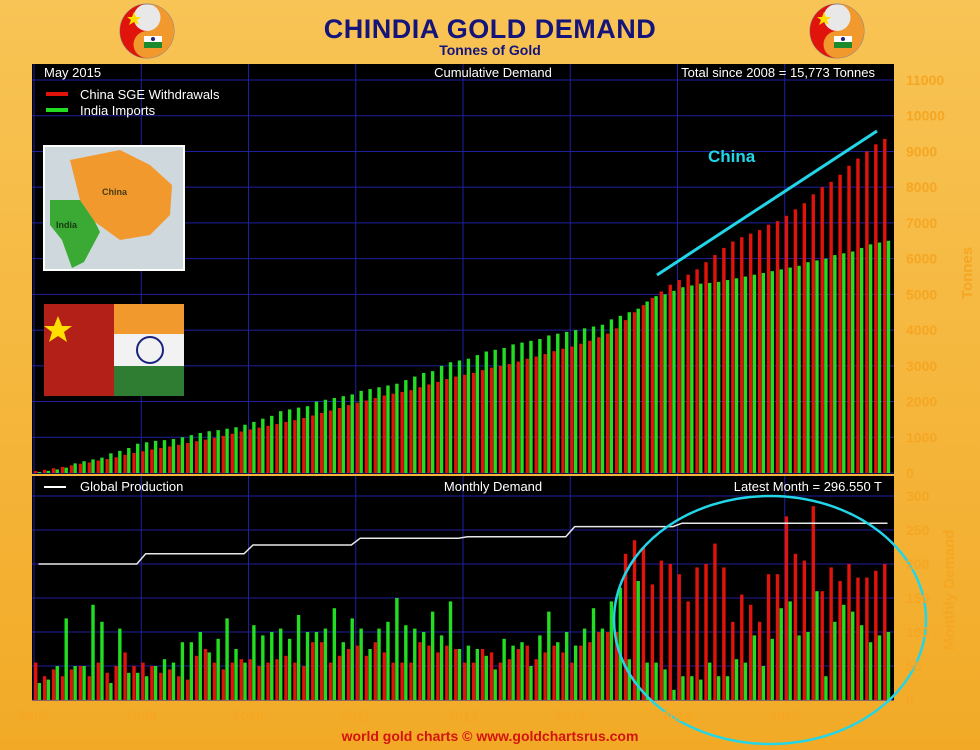 This screenshot has height=750, width=980. What do you see at coordinates (967, 273) in the screenshot?
I see `cumulative-y-axis-title: Tonnes` at bounding box center [967, 273].